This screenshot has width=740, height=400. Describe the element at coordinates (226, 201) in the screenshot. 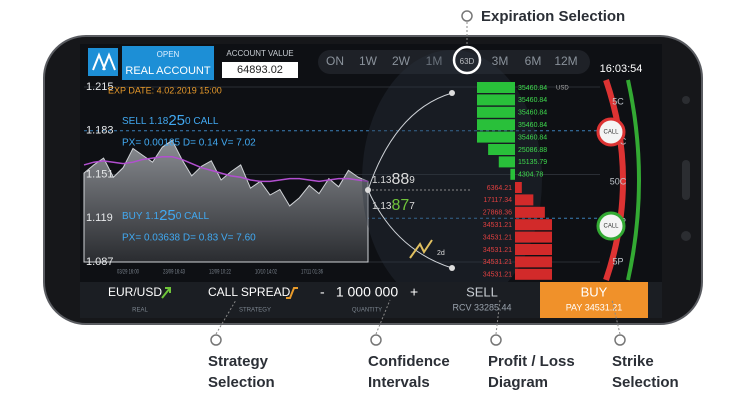

I see `price-area` at that location.